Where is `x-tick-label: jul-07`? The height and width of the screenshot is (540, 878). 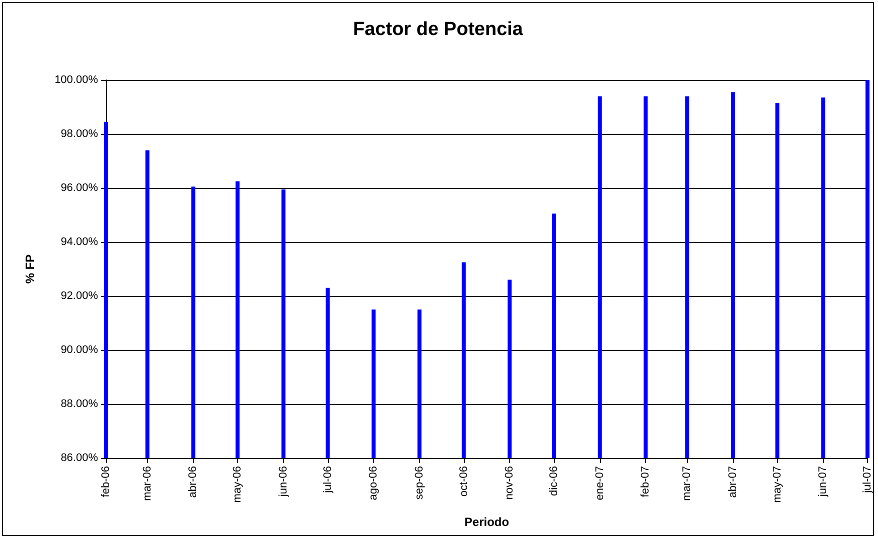
x-tick-label: jul-07 is located at coordinates (868, 480).